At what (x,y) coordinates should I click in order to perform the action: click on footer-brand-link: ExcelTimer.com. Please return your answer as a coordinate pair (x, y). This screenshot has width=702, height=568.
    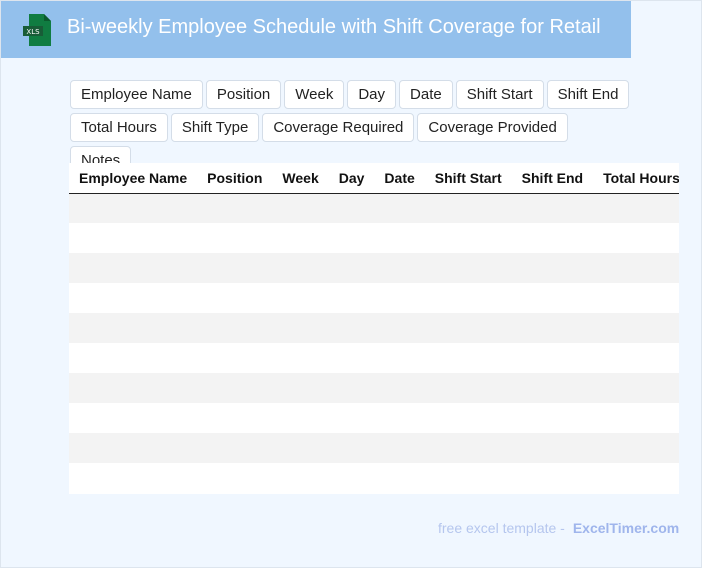
    Looking at the image, I should click on (626, 528).